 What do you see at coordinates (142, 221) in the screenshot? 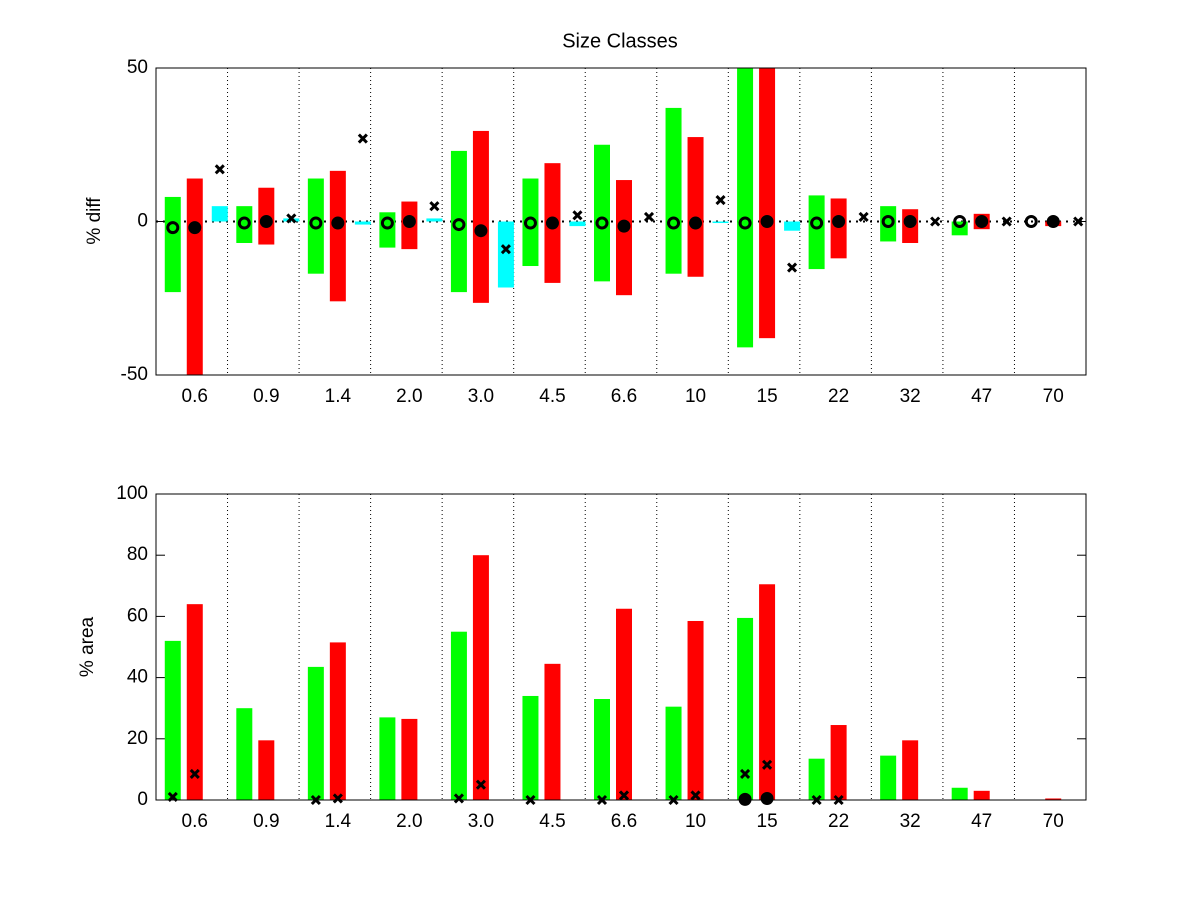
I see `y-tick-label: 0` at bounding box center [142, 221].